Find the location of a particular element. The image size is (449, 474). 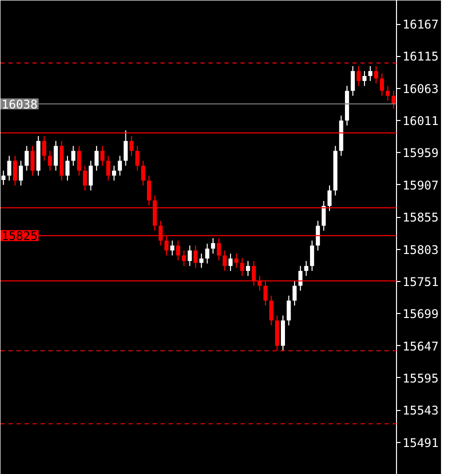

ref-line-label: 15825 is located at coordinates (20, 236).